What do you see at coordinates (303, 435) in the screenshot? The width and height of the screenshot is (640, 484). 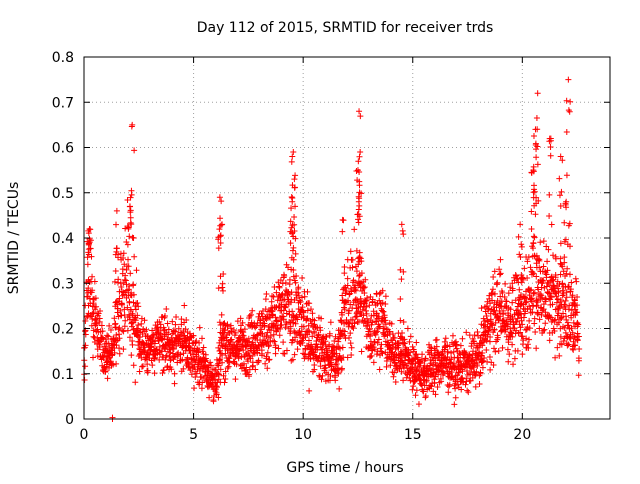 I see `x-tick-label: 10` at bounding box center [303, 435].